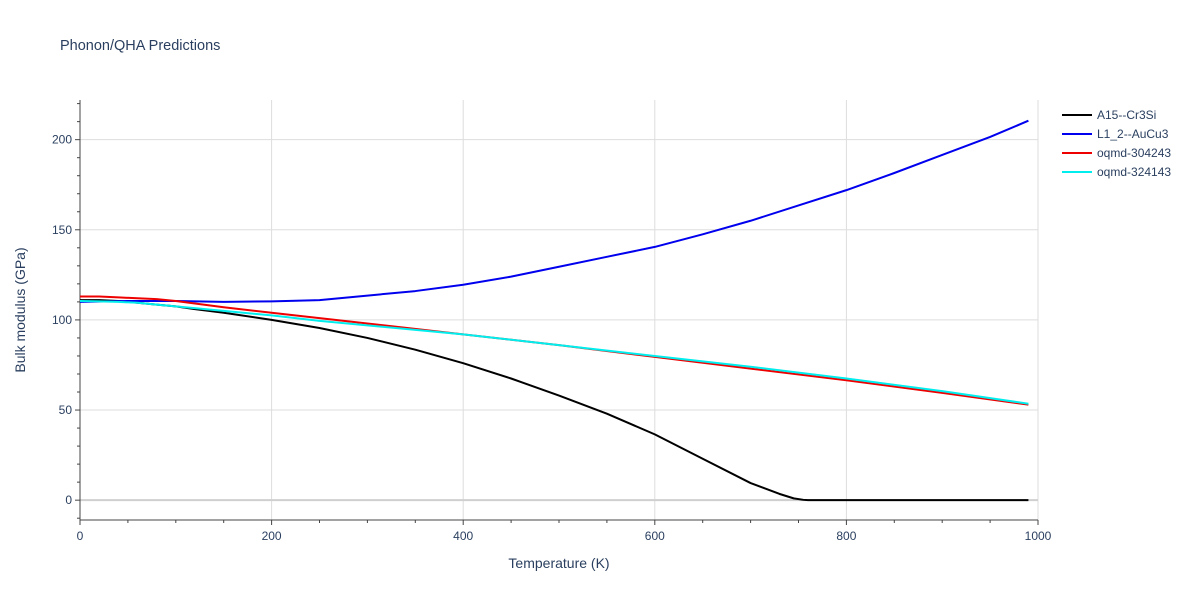 The height and width of the screenshot is (600, 1200). Describe the element at coordinates (1133, 134) in the screenshot. I see `legend-label: L1_2--AuCu3` at that location.